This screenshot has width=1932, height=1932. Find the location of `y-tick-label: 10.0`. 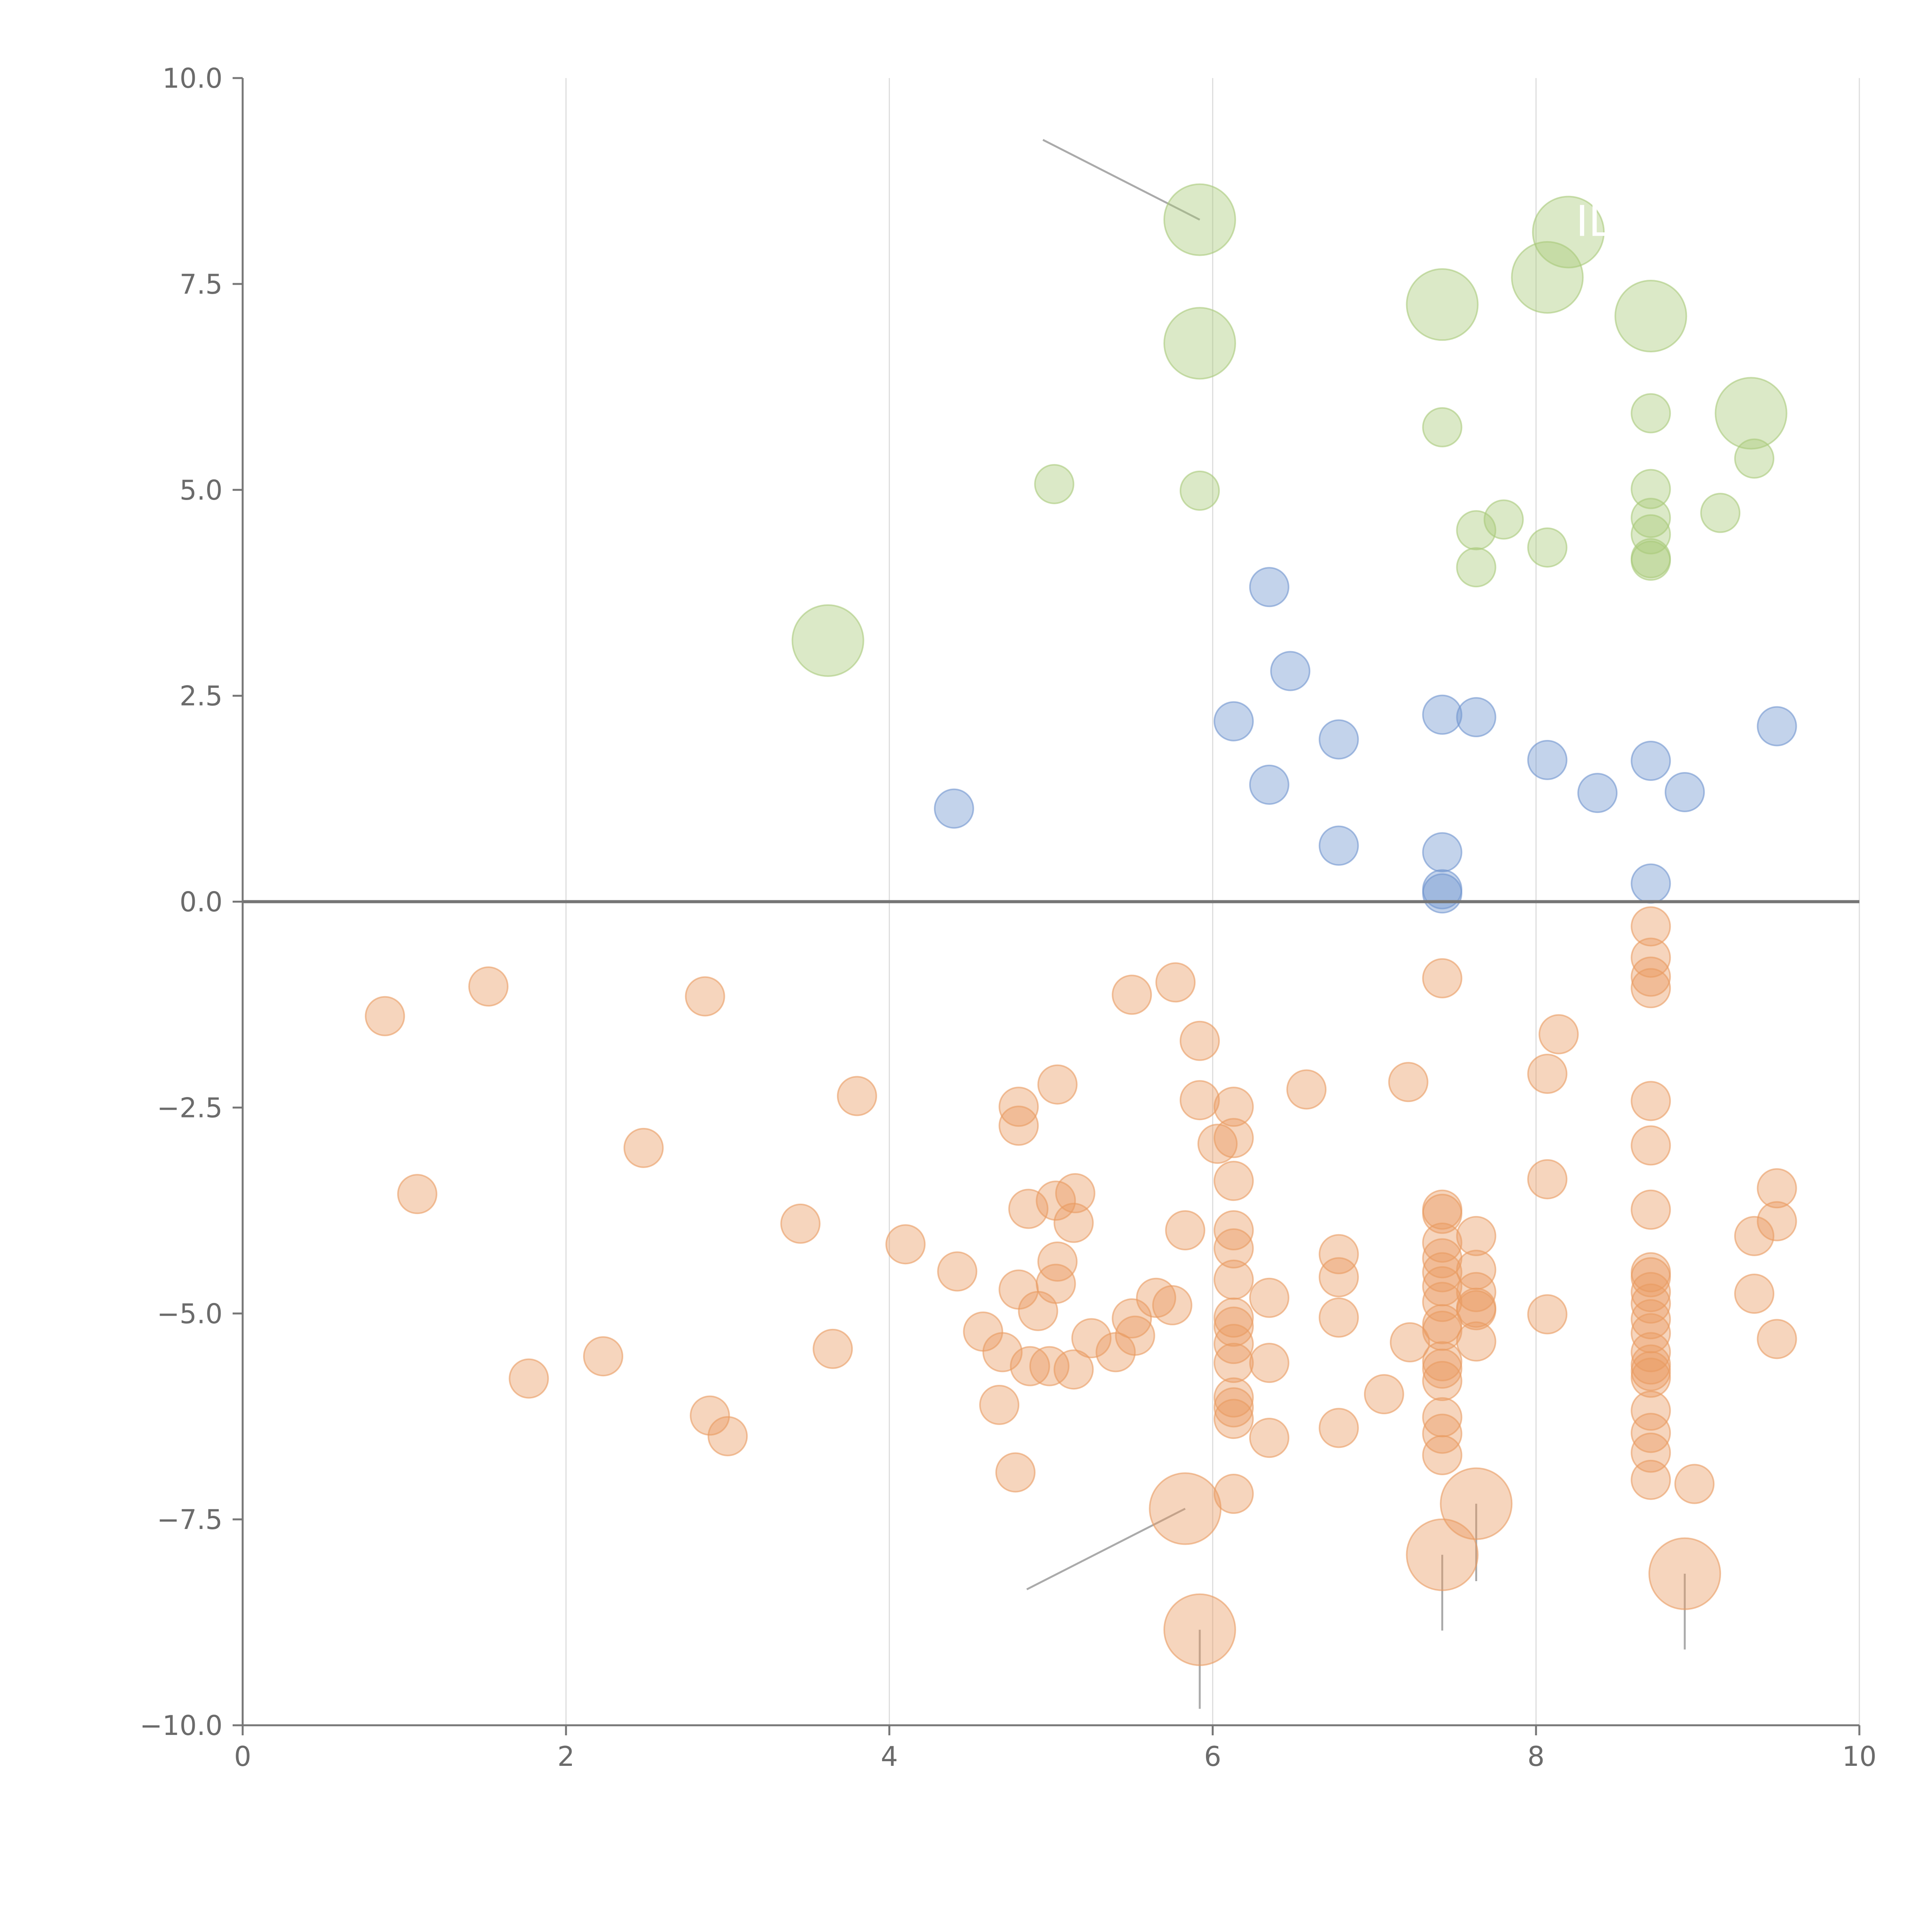

y-tick-label: 10.0 is located at coordinates (192, 78).